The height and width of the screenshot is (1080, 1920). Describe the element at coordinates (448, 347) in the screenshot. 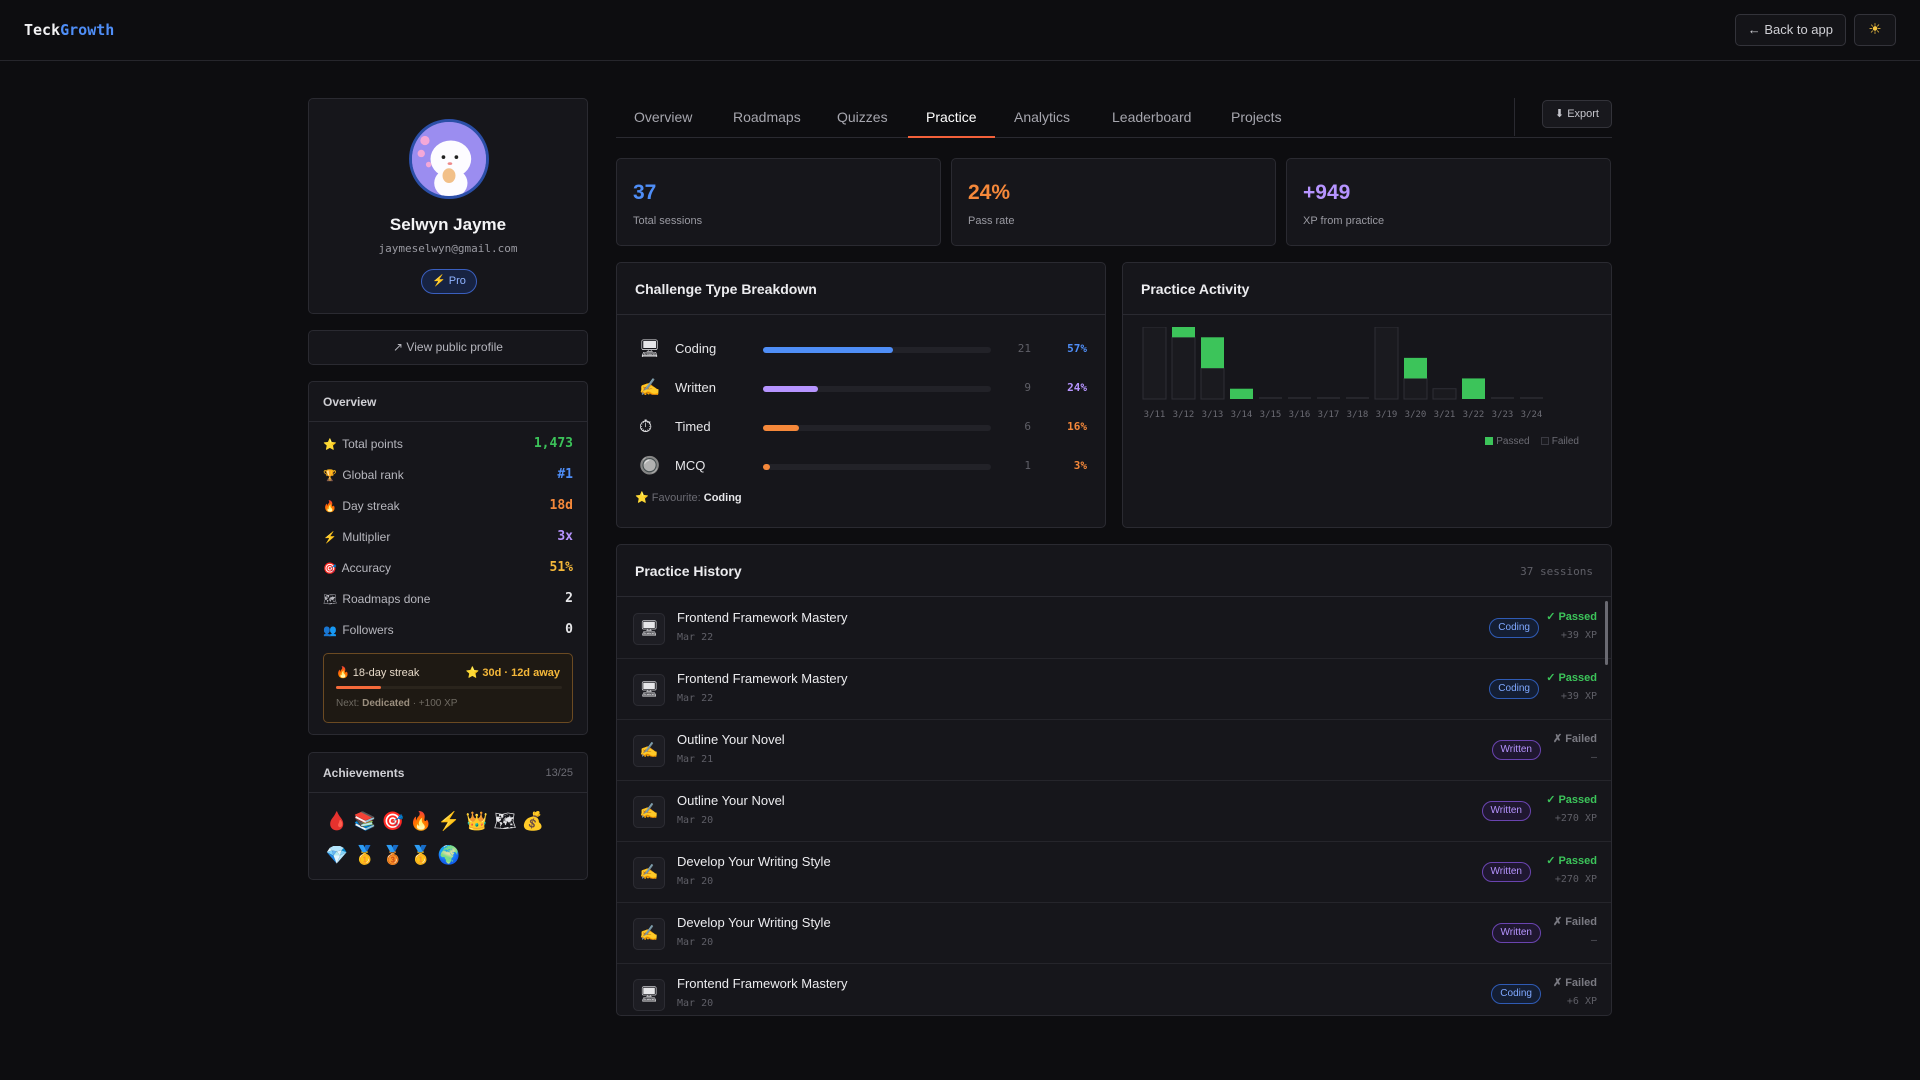

I see `view-public-profile-button: ↗ View public profile` at that location.